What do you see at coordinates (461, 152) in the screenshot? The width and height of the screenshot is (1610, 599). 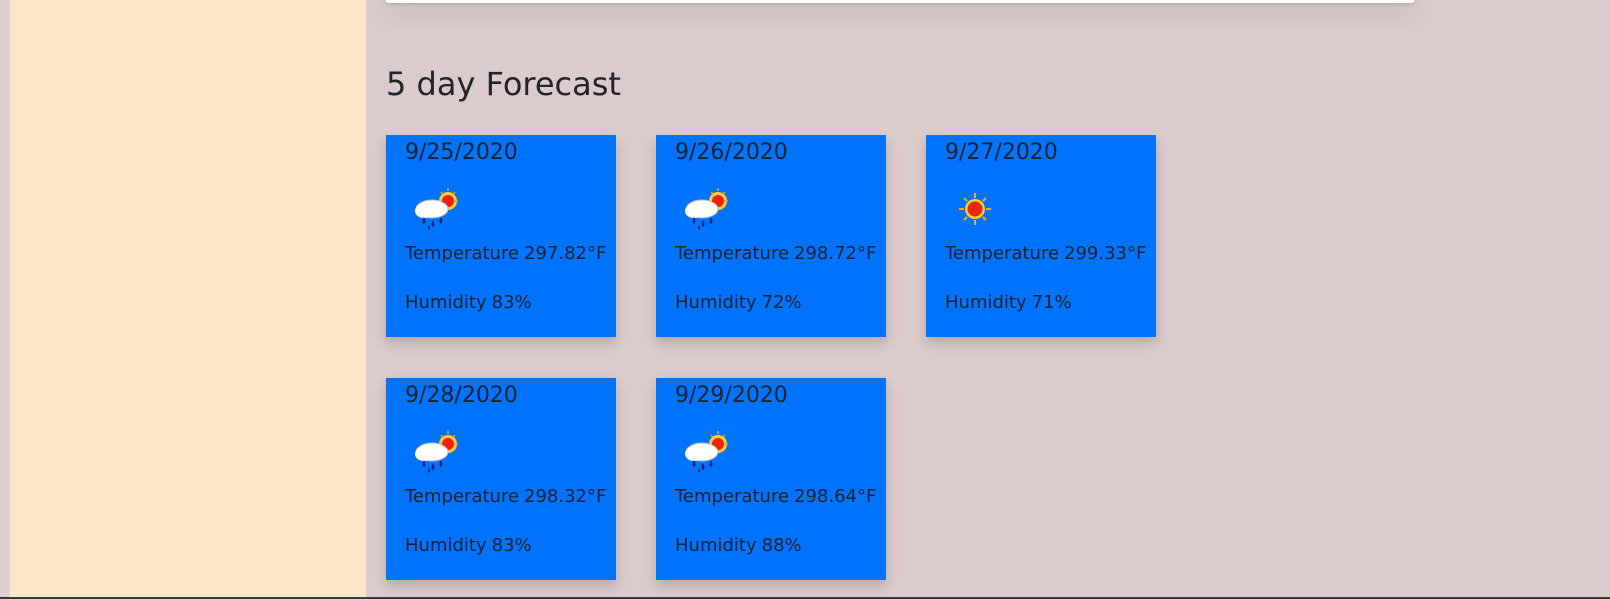 I see `forecast-date: 9/25/2020` at bounding box center [461, 152].